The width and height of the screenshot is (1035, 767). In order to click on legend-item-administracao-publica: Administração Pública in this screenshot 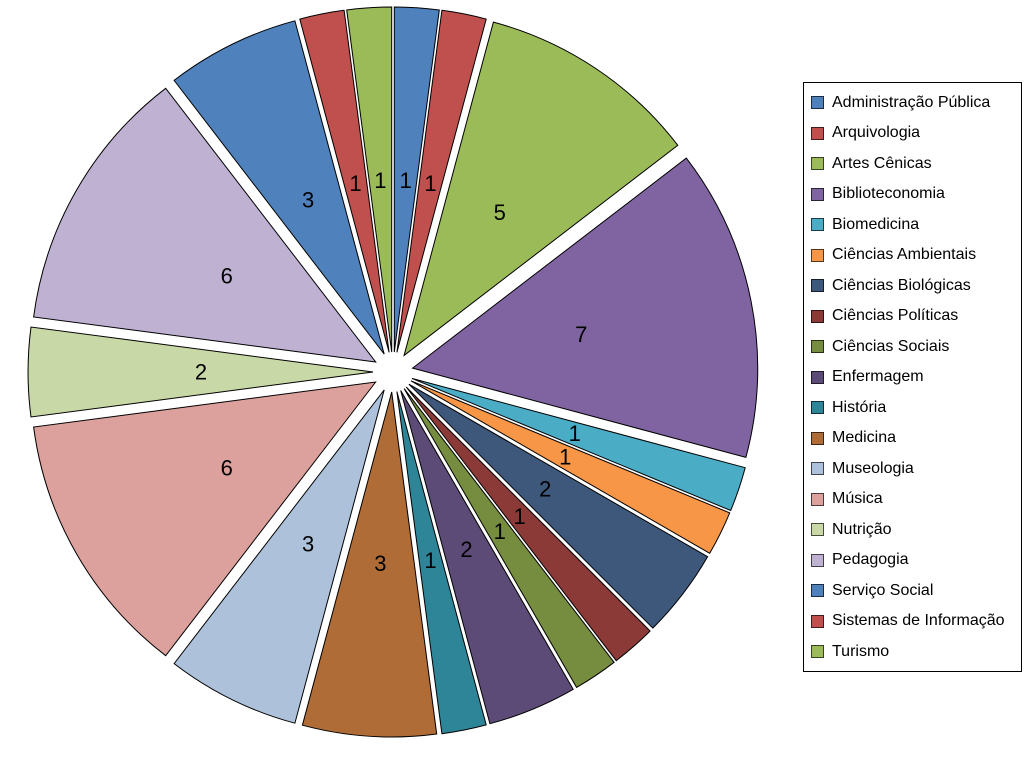, I will do `click(915, 103)`.